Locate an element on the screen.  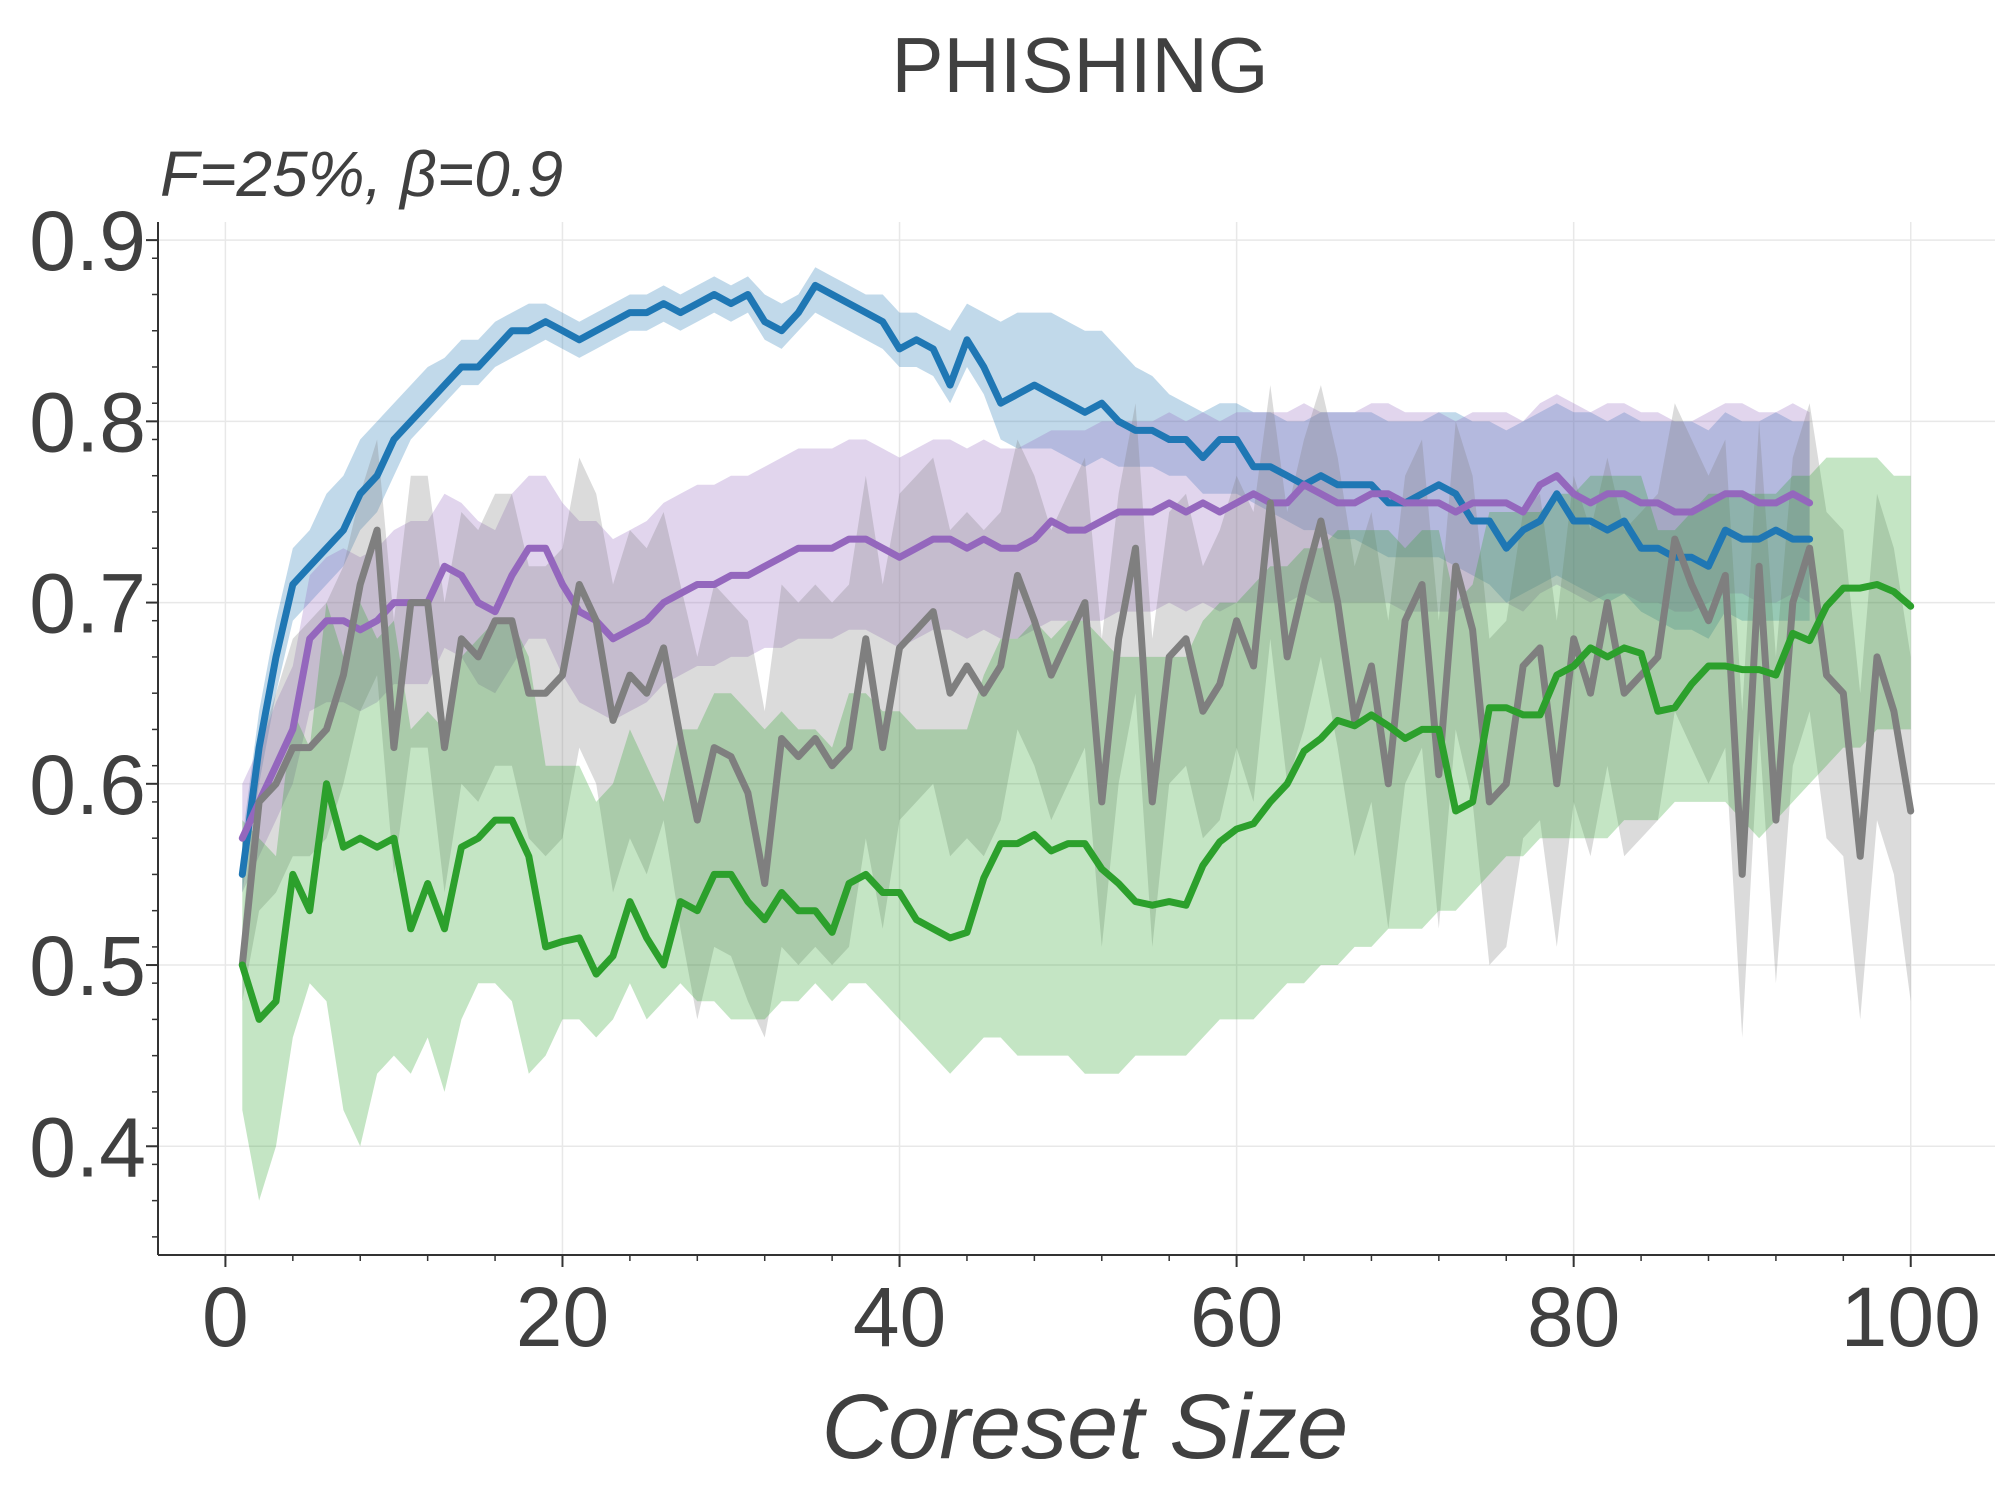
chart-annotation: F=25%, β=0.9 is located at coordinates (361, 174).